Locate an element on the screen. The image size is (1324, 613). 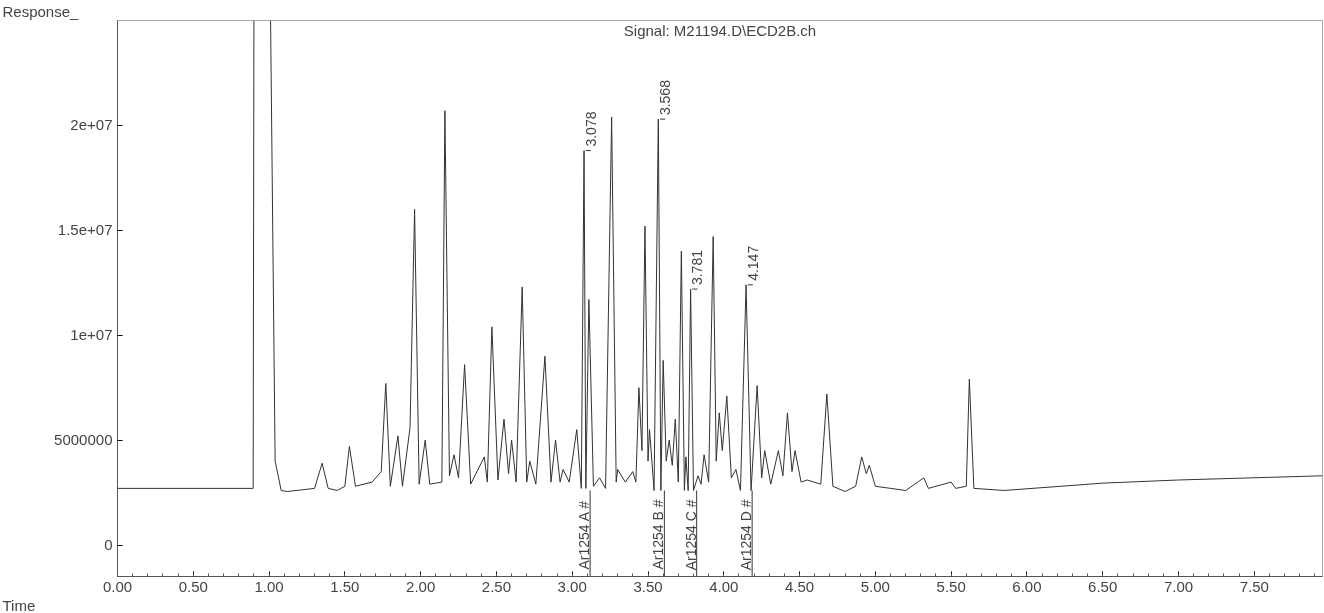
x-tick-label: 4.00 is located at coordinates (724, 586).